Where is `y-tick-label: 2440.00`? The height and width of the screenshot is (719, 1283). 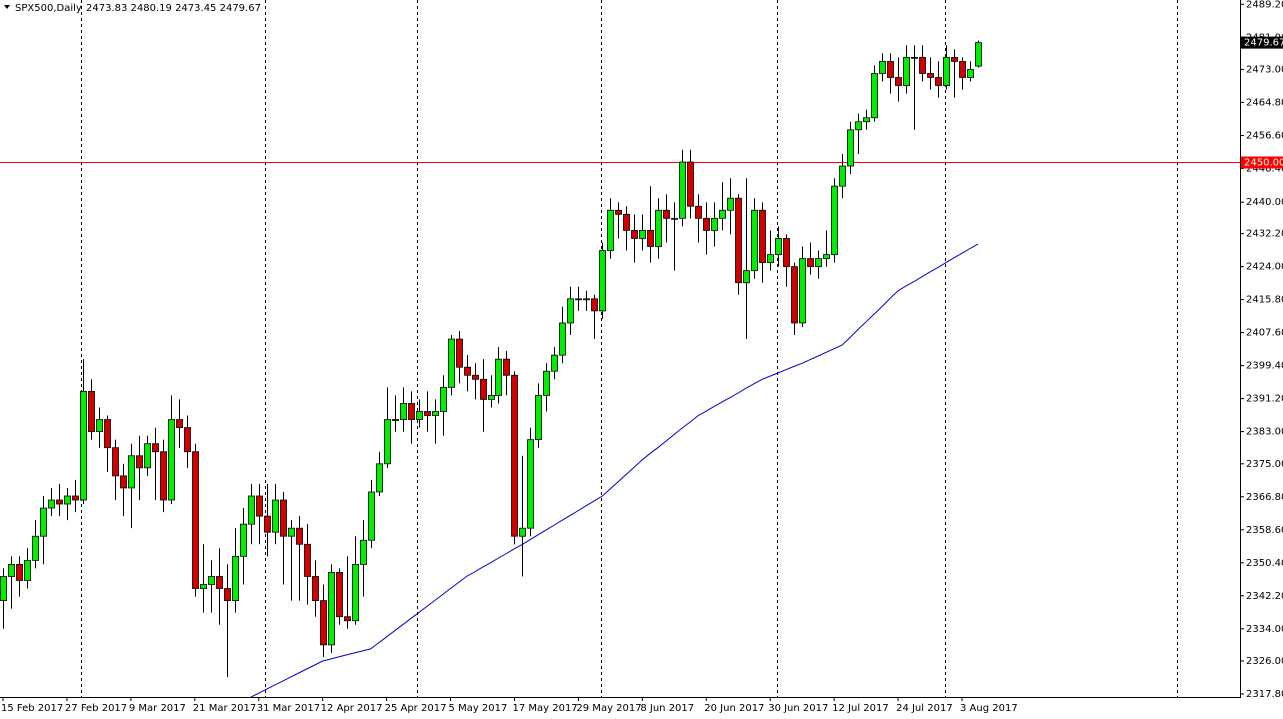 y-tick-label: 2440.00 is located at coordinates (1264, 202).